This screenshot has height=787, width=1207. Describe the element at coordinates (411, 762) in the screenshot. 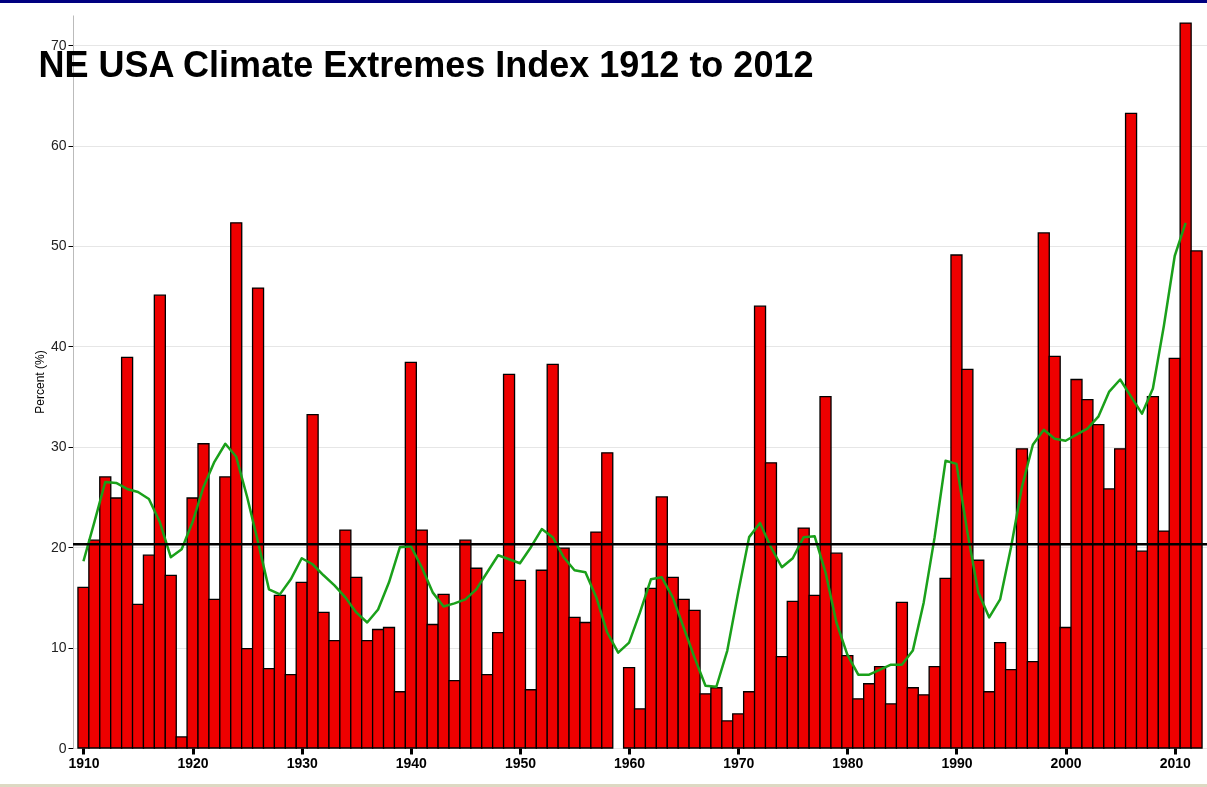

I see `x-tick-label: 1940` at that location.